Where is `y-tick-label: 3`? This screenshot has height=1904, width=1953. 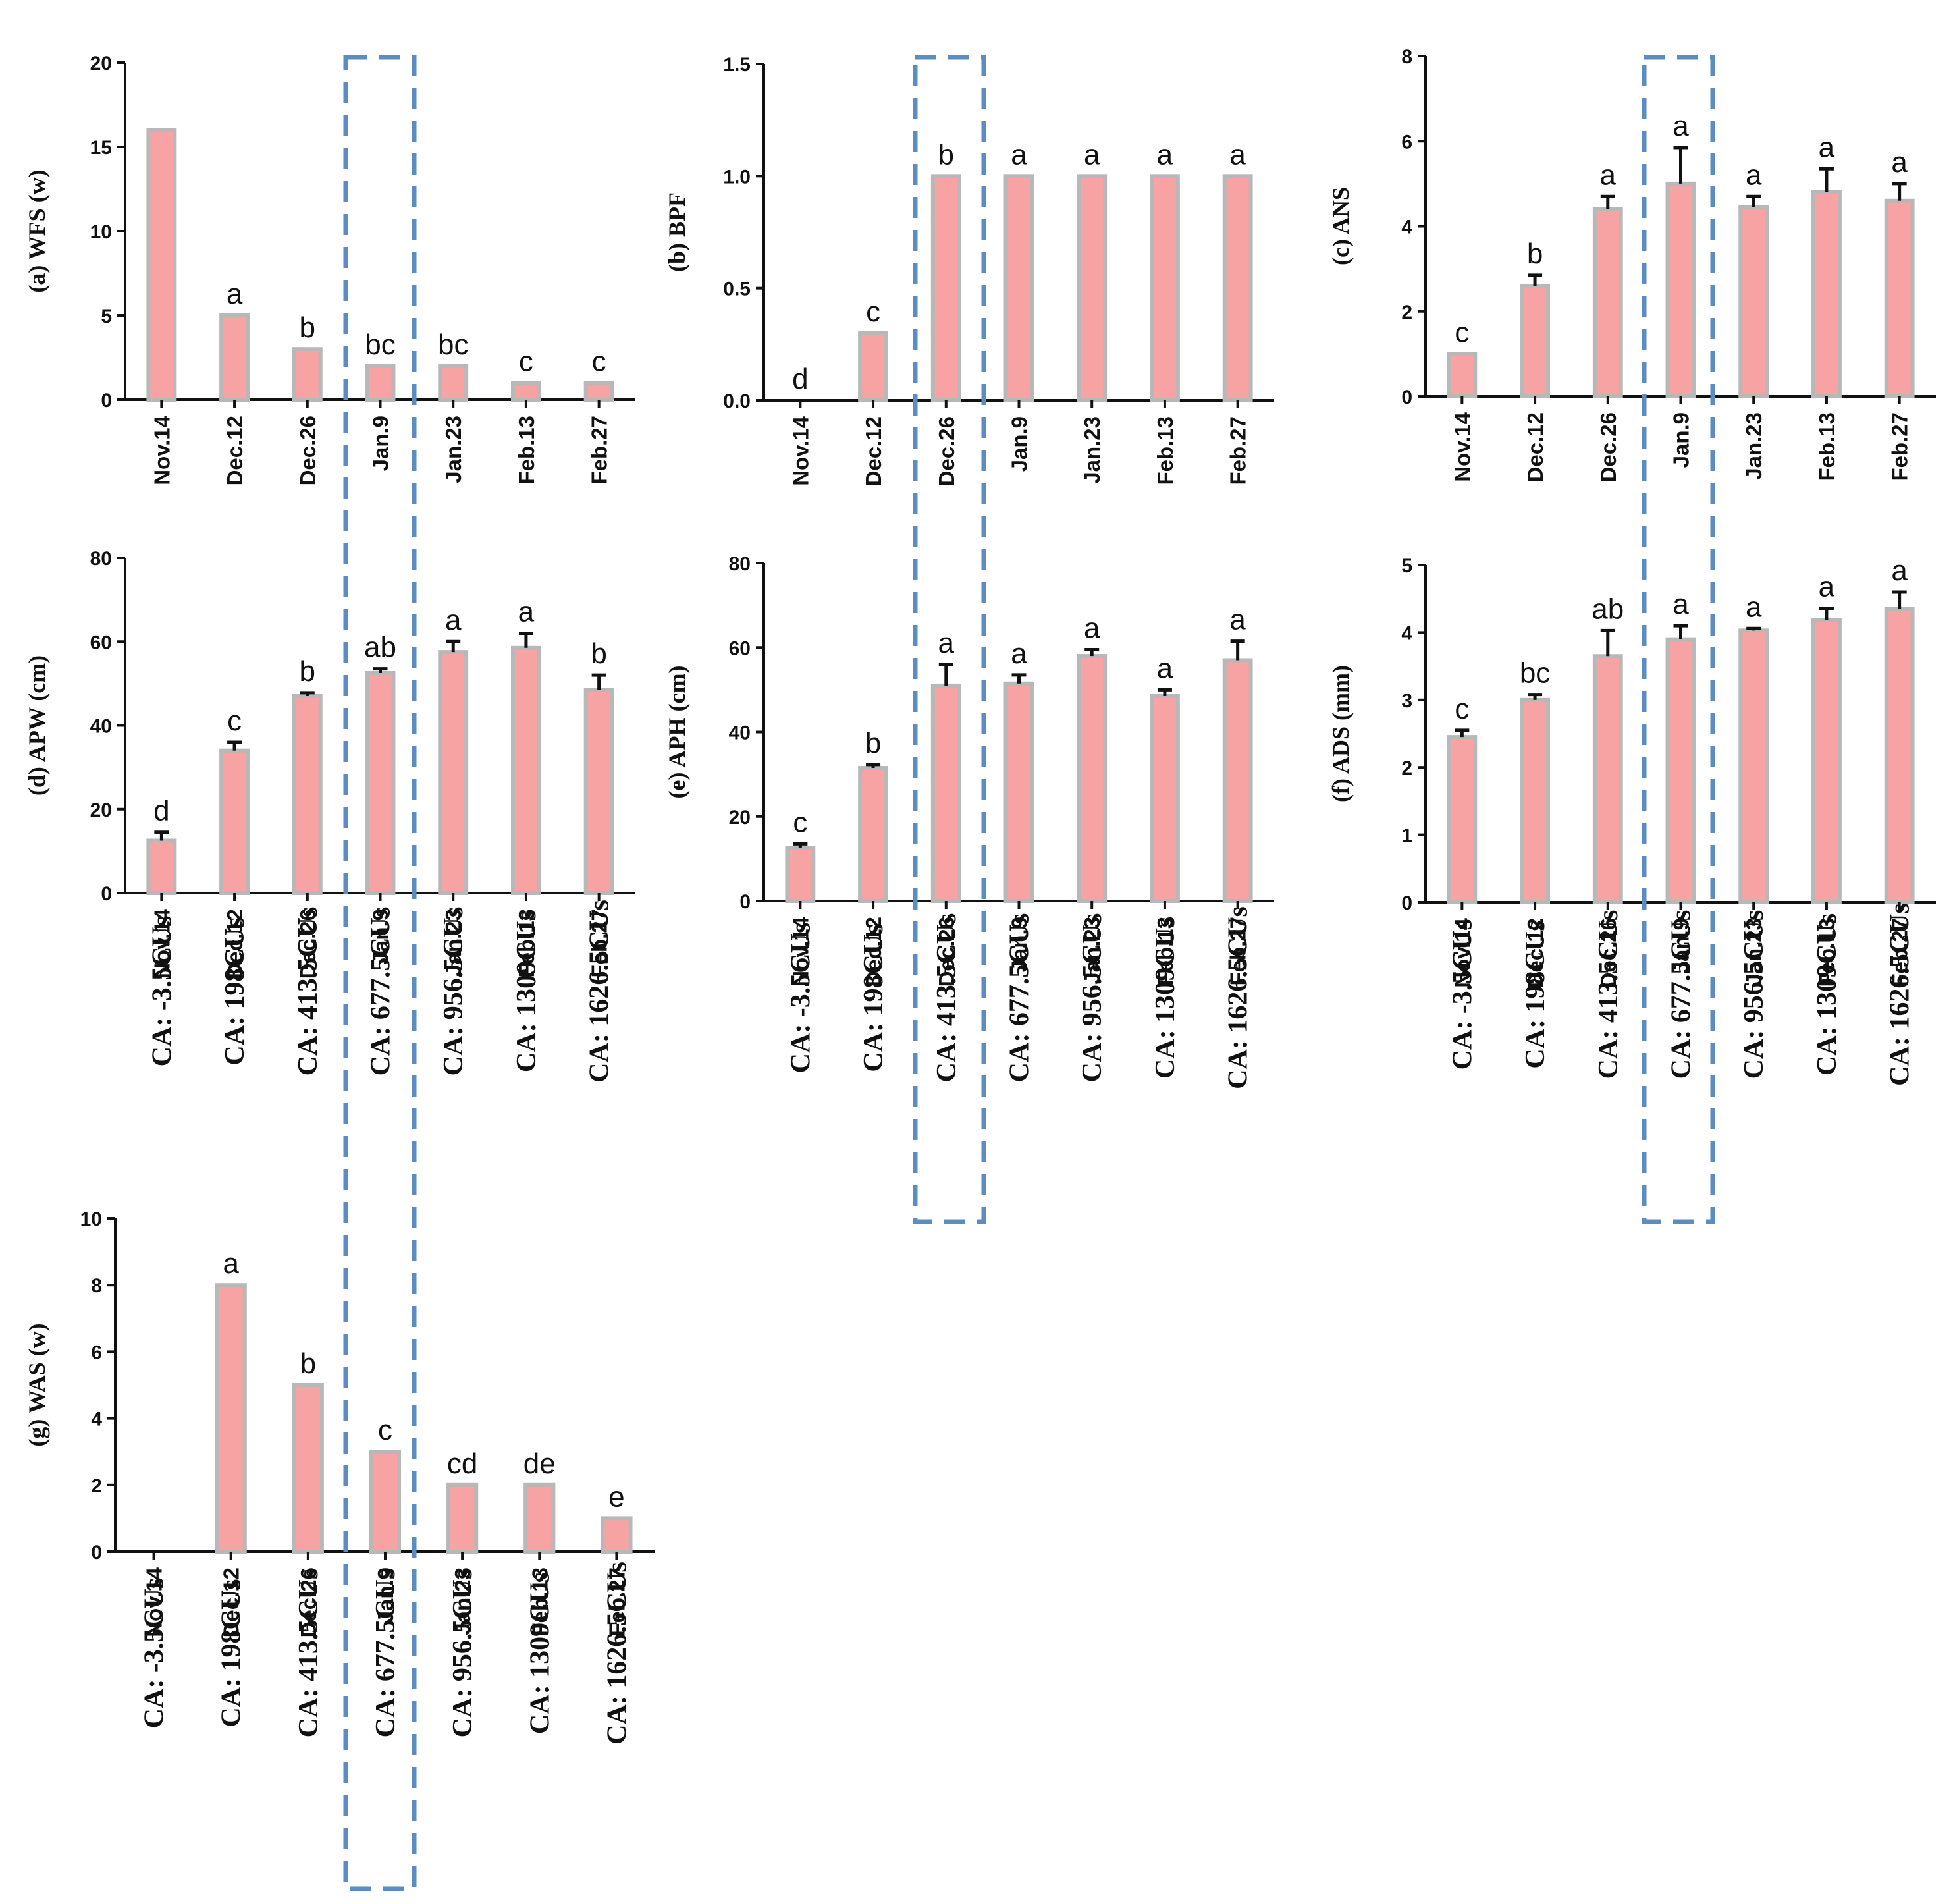 y-tick-label: 3 is located at coordinates (1406, 701).